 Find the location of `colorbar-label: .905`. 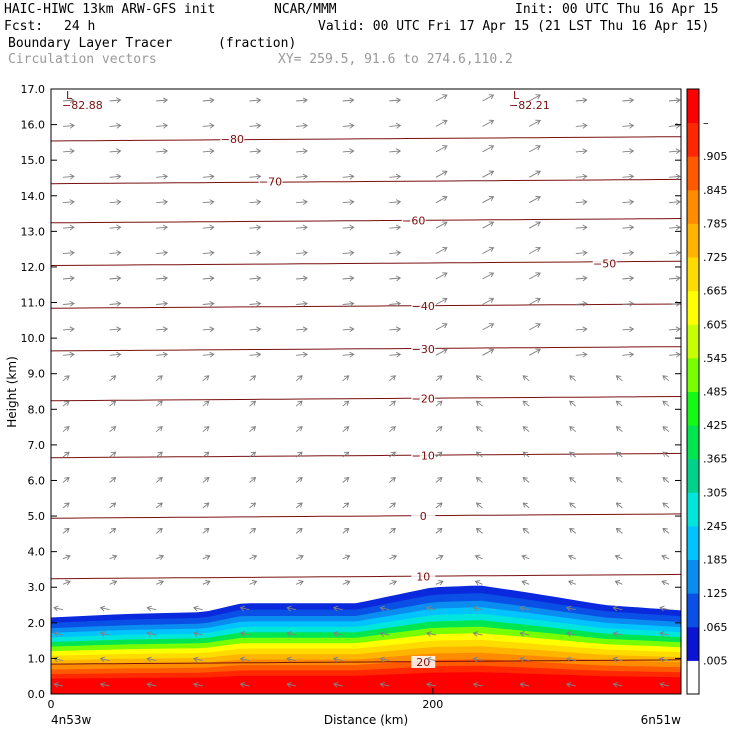

colorbar-label: .905 is located at coordinates (715, 156).